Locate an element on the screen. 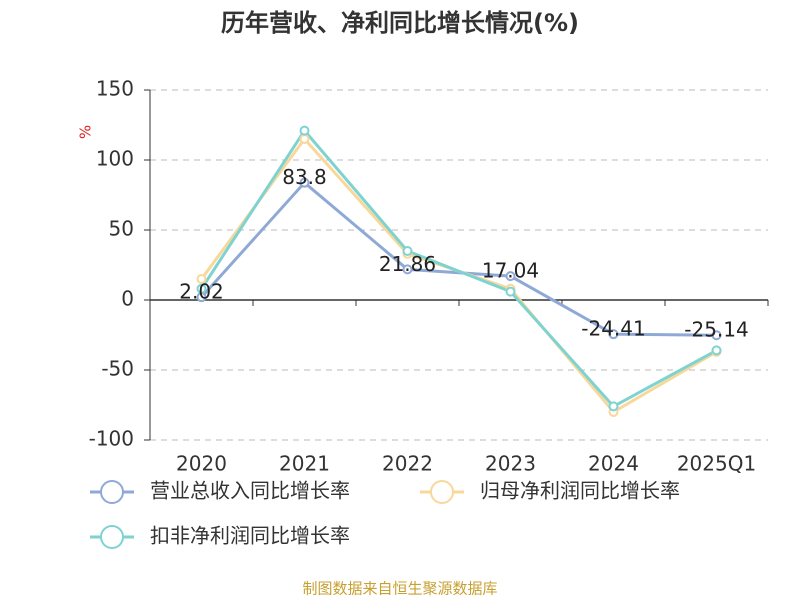 The width and height of the screenshot is (800, 600). data-label: 21.86 is located at coordinates (407, 264).